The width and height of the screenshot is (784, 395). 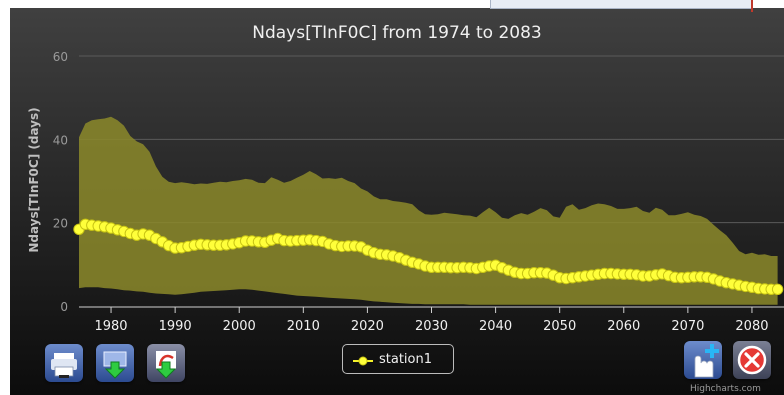 I want to click on x-tick-label-2030: 2030, so click(x=431, y=326).